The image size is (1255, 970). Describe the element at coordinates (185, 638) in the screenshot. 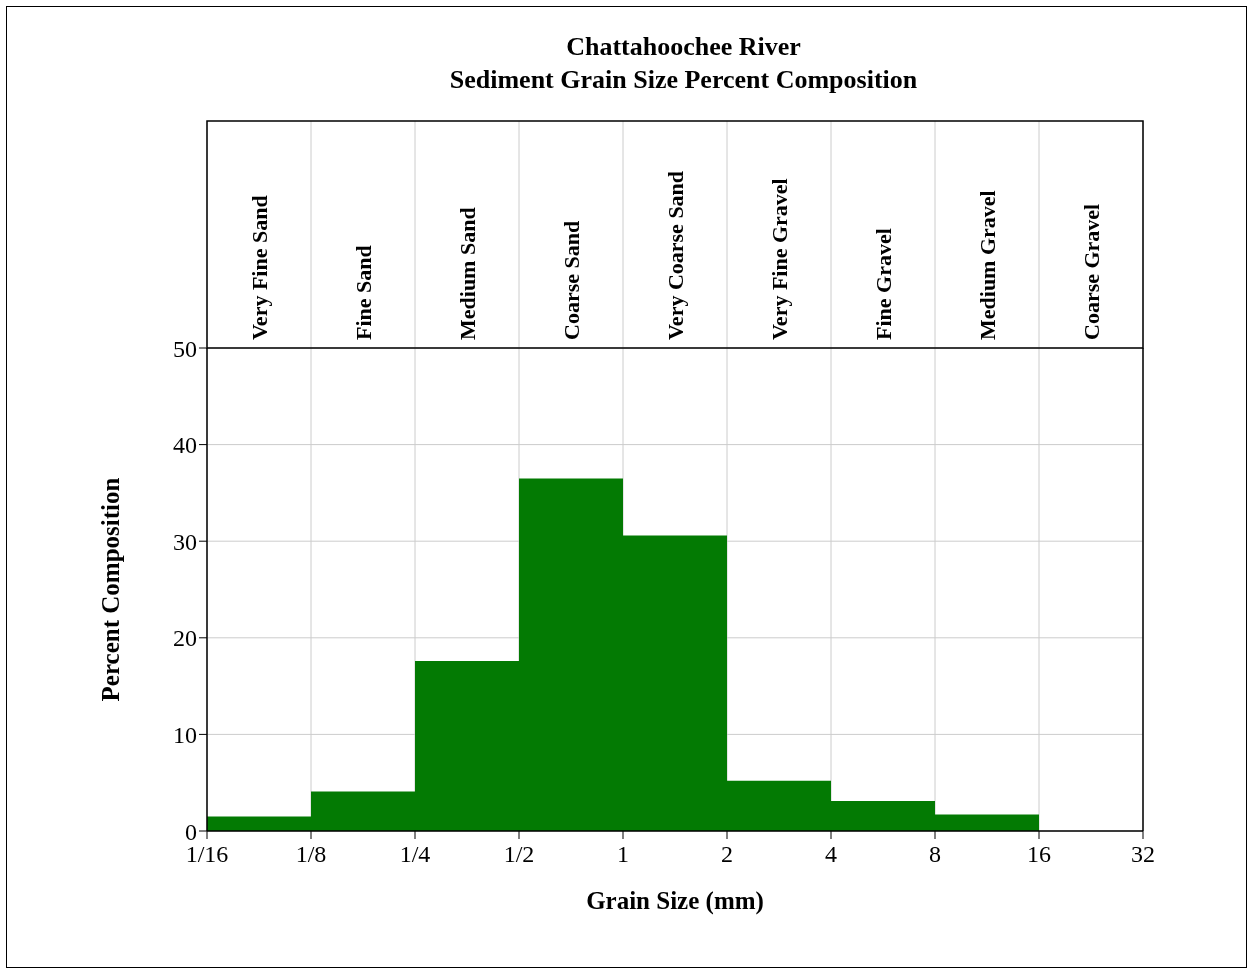

I see `y-tick-label: 20` at that location.